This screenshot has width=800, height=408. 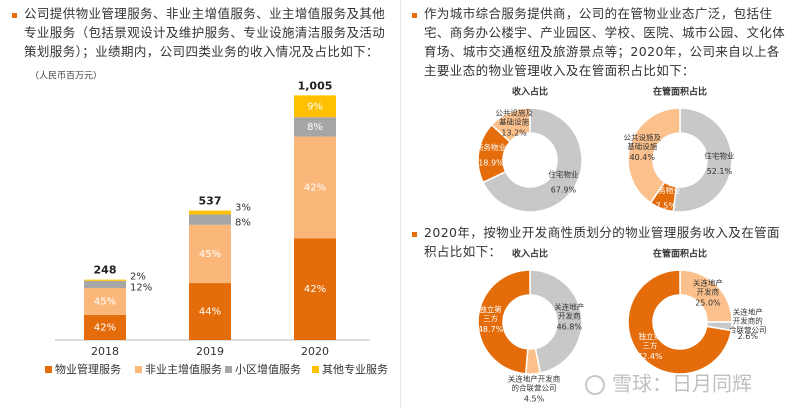 I want to click on unit-label: （人民币百万元）, so click(x=66, y=76).